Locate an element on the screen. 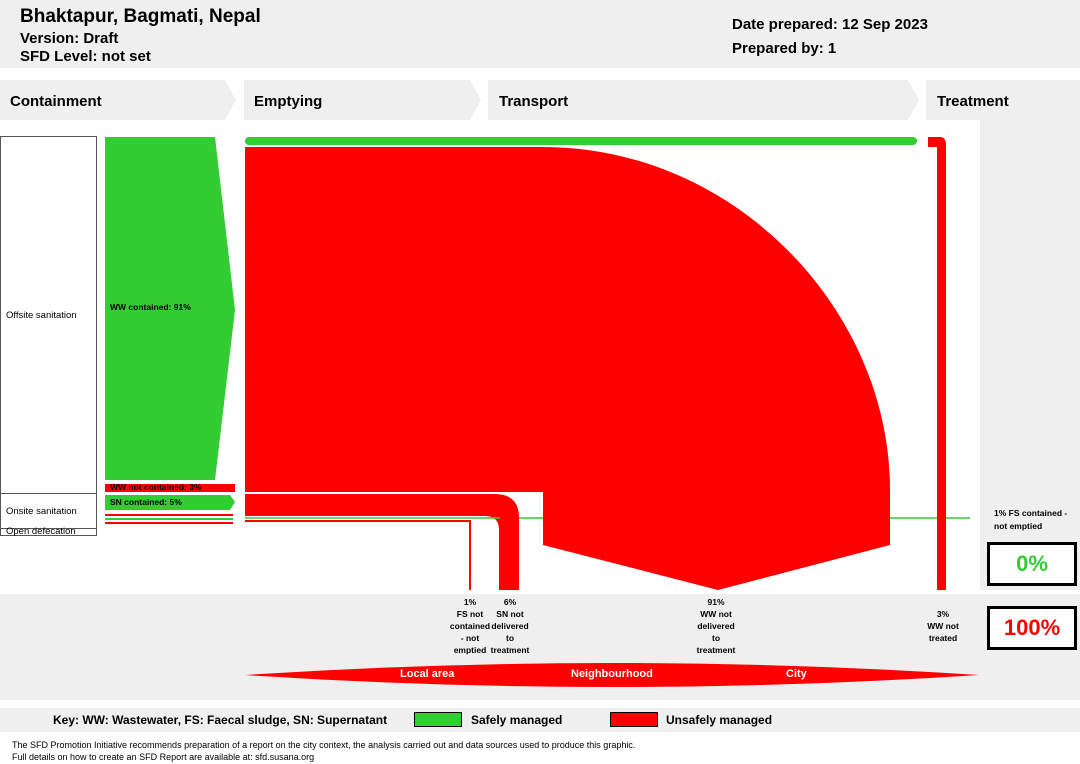 This screenshot has height=764, width=1080. scale-neighbourhood: Neighbourhood is located at coordinates (612, 674).